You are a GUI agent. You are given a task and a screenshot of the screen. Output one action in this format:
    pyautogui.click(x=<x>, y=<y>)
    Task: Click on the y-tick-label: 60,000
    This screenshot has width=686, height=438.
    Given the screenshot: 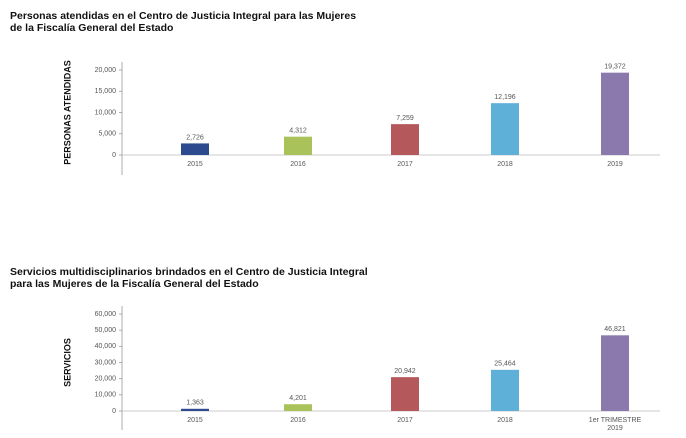 What is the action you would take?
    pyautogui.click(x=106, y=314)
    